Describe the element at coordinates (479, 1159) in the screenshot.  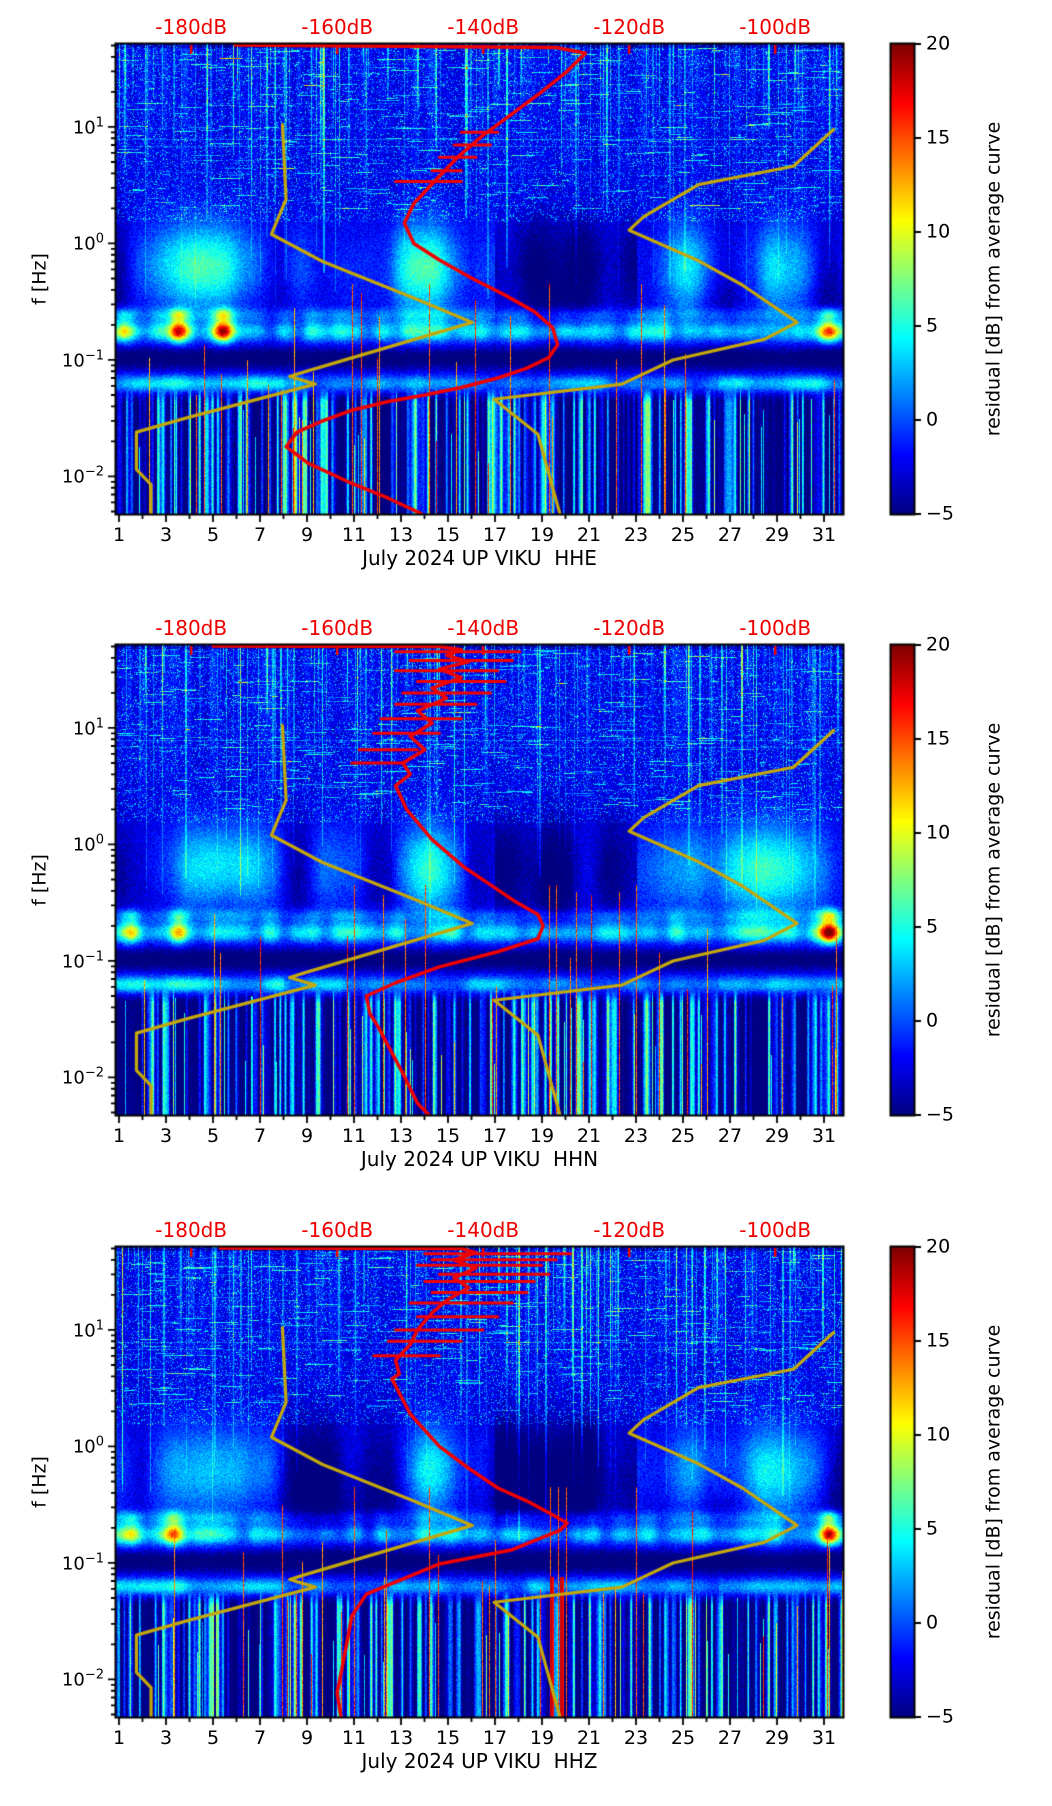
I see `panel-title: July 2024 UP VIKU HHN` at that location.